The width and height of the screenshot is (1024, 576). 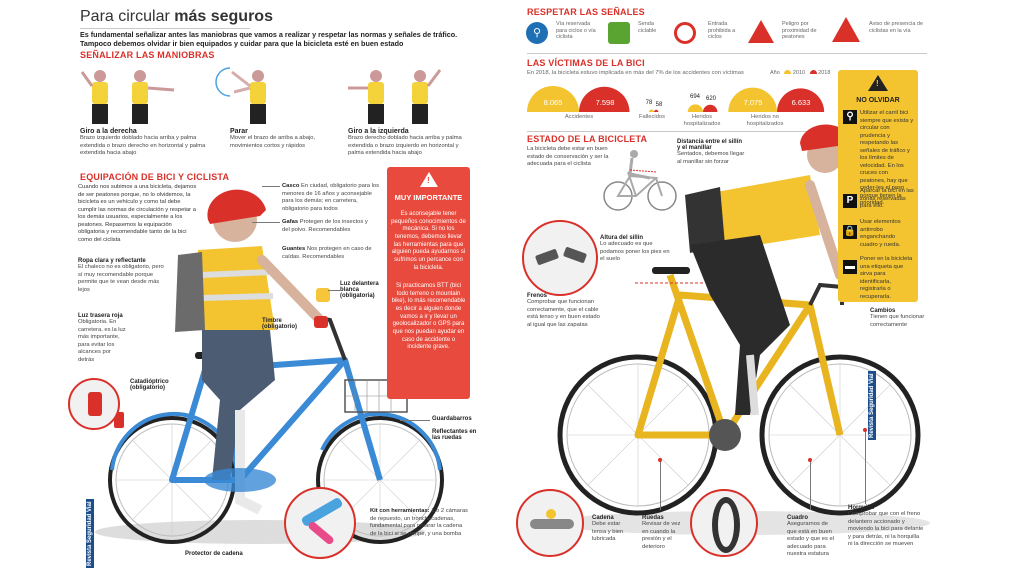 What do you see at coordinates (710, 99) in the screenshot?
I see `value-hosp-2018: 620` at bounding box center [710, 99].